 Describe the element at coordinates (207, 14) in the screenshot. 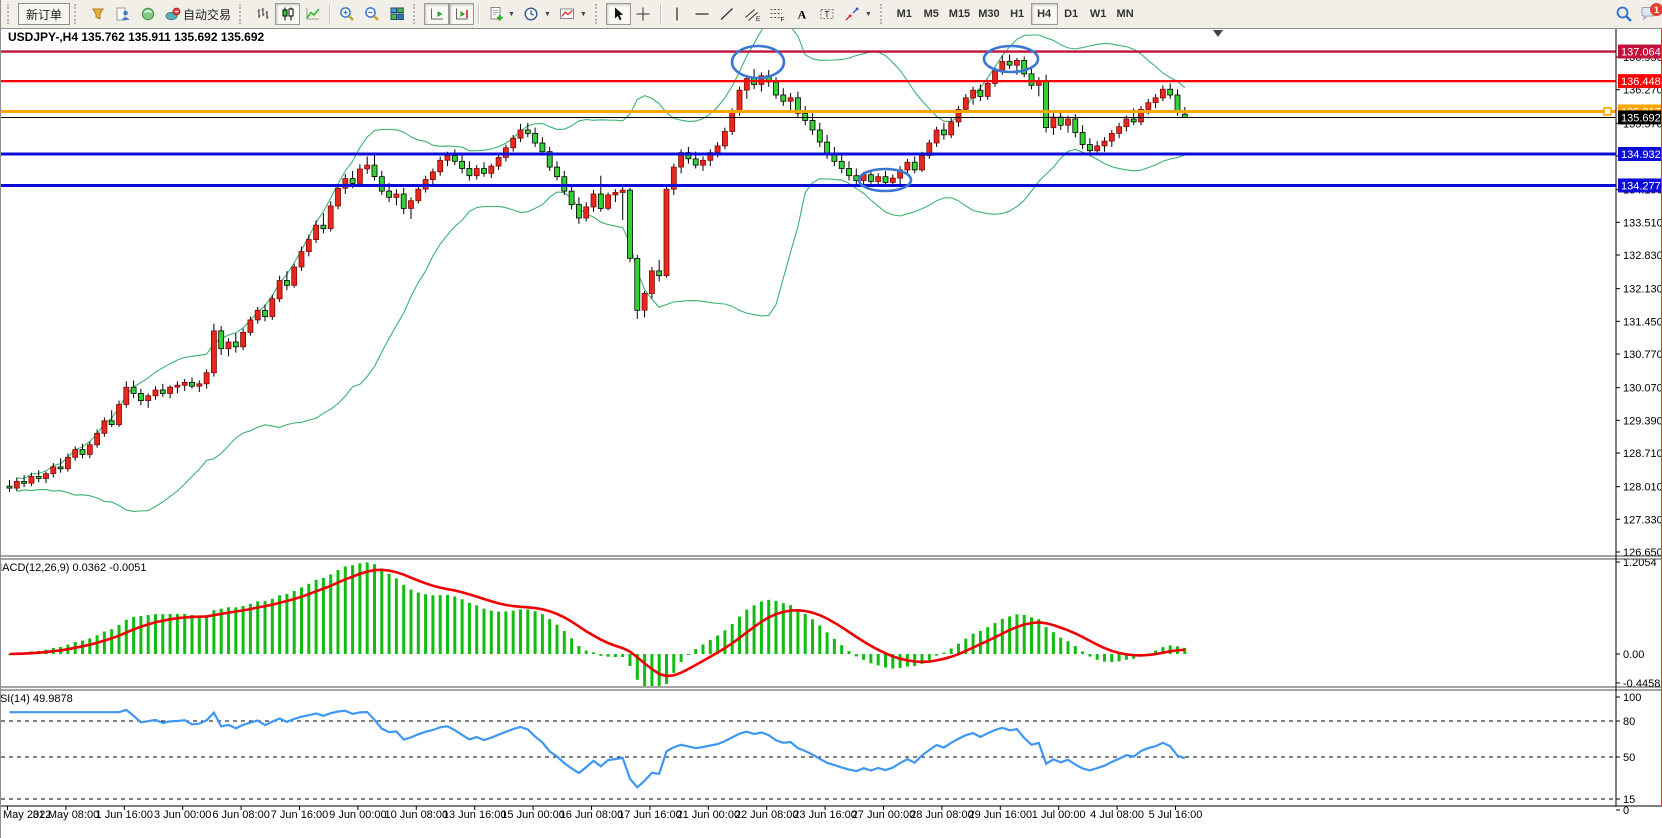

I see `autotrade-button-label: 自动交易` at that location.